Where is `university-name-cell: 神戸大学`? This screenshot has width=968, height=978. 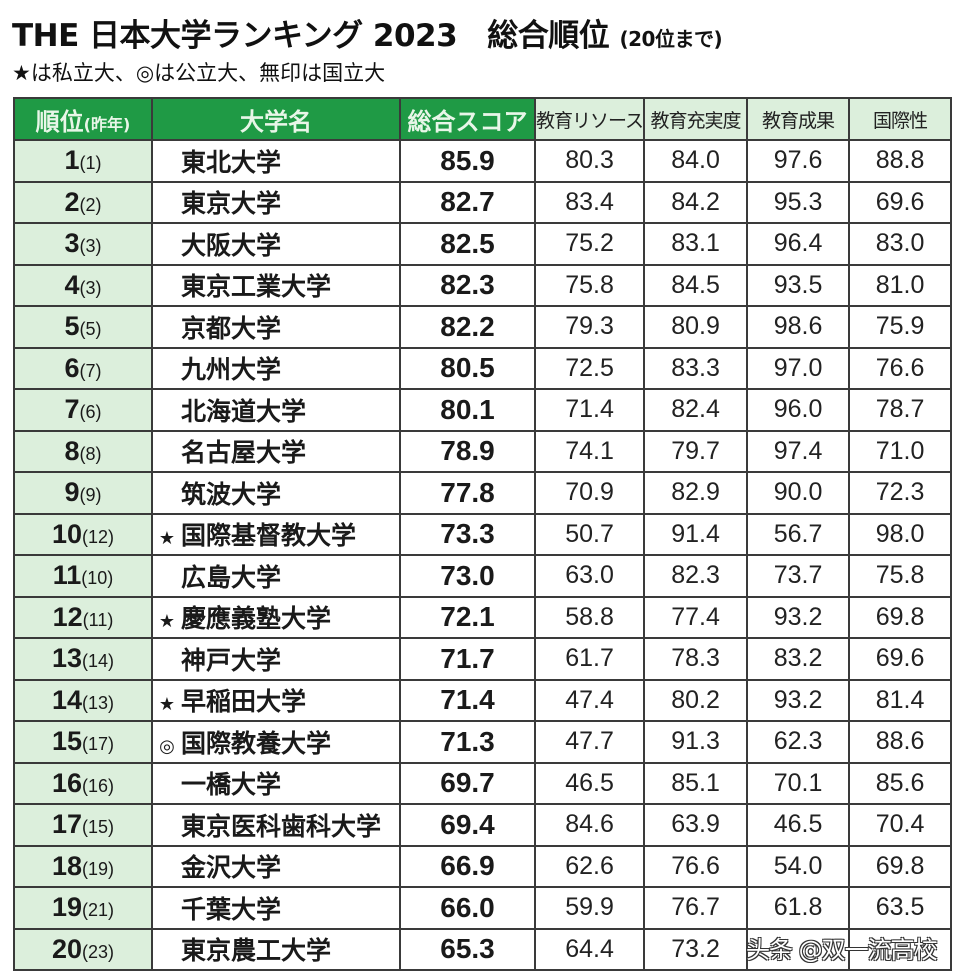 university-name-cell: 神戸大学 is located at coordinates (276, 659).